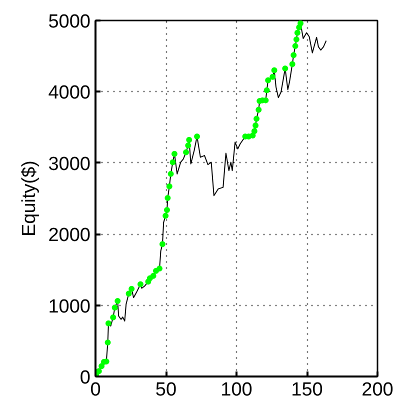  Describe the element at coordinates (307, 390) in the screenshot. I see `x-tick-label: 150` at that location.